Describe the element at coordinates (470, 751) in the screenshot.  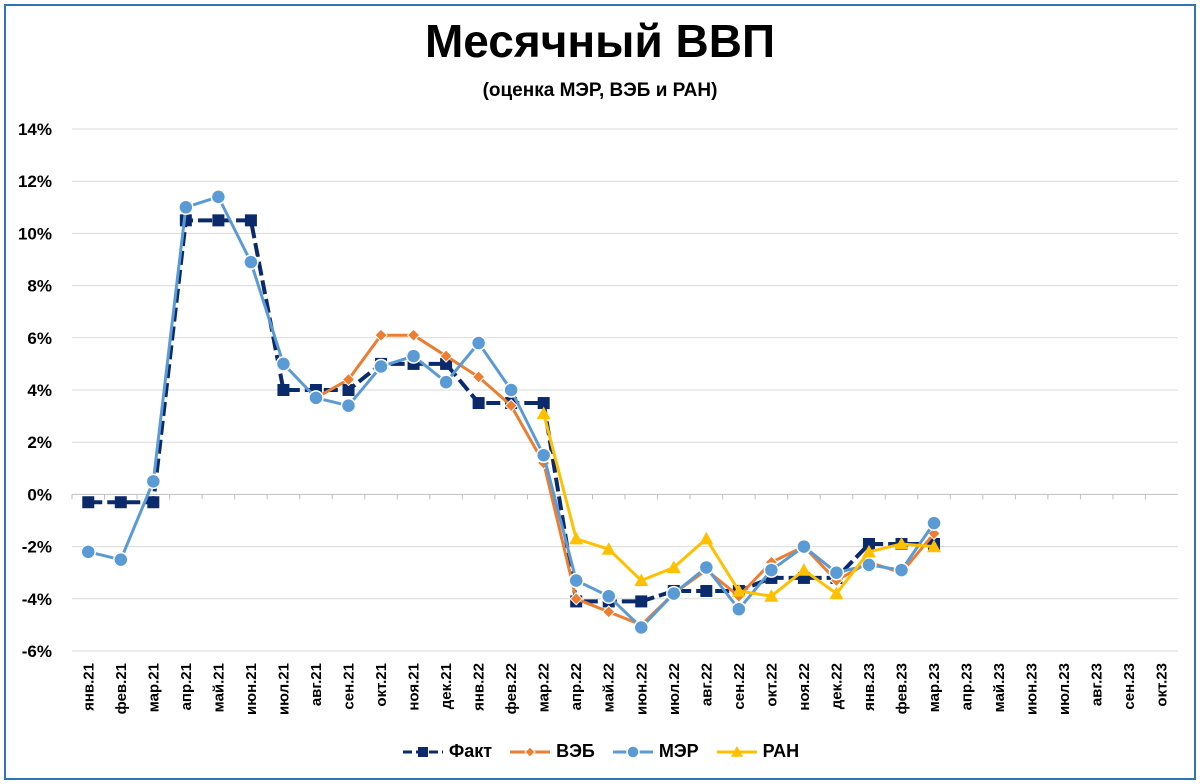
I see `legend-label: Факт` at that location.